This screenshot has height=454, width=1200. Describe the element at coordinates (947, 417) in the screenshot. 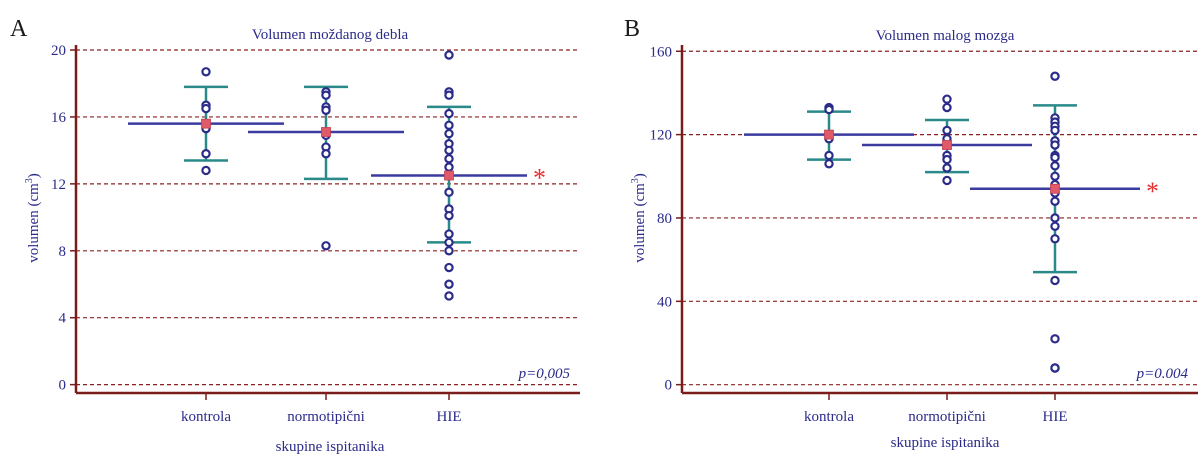

I see `x-tick-label-b-1: normotipični` at that location.